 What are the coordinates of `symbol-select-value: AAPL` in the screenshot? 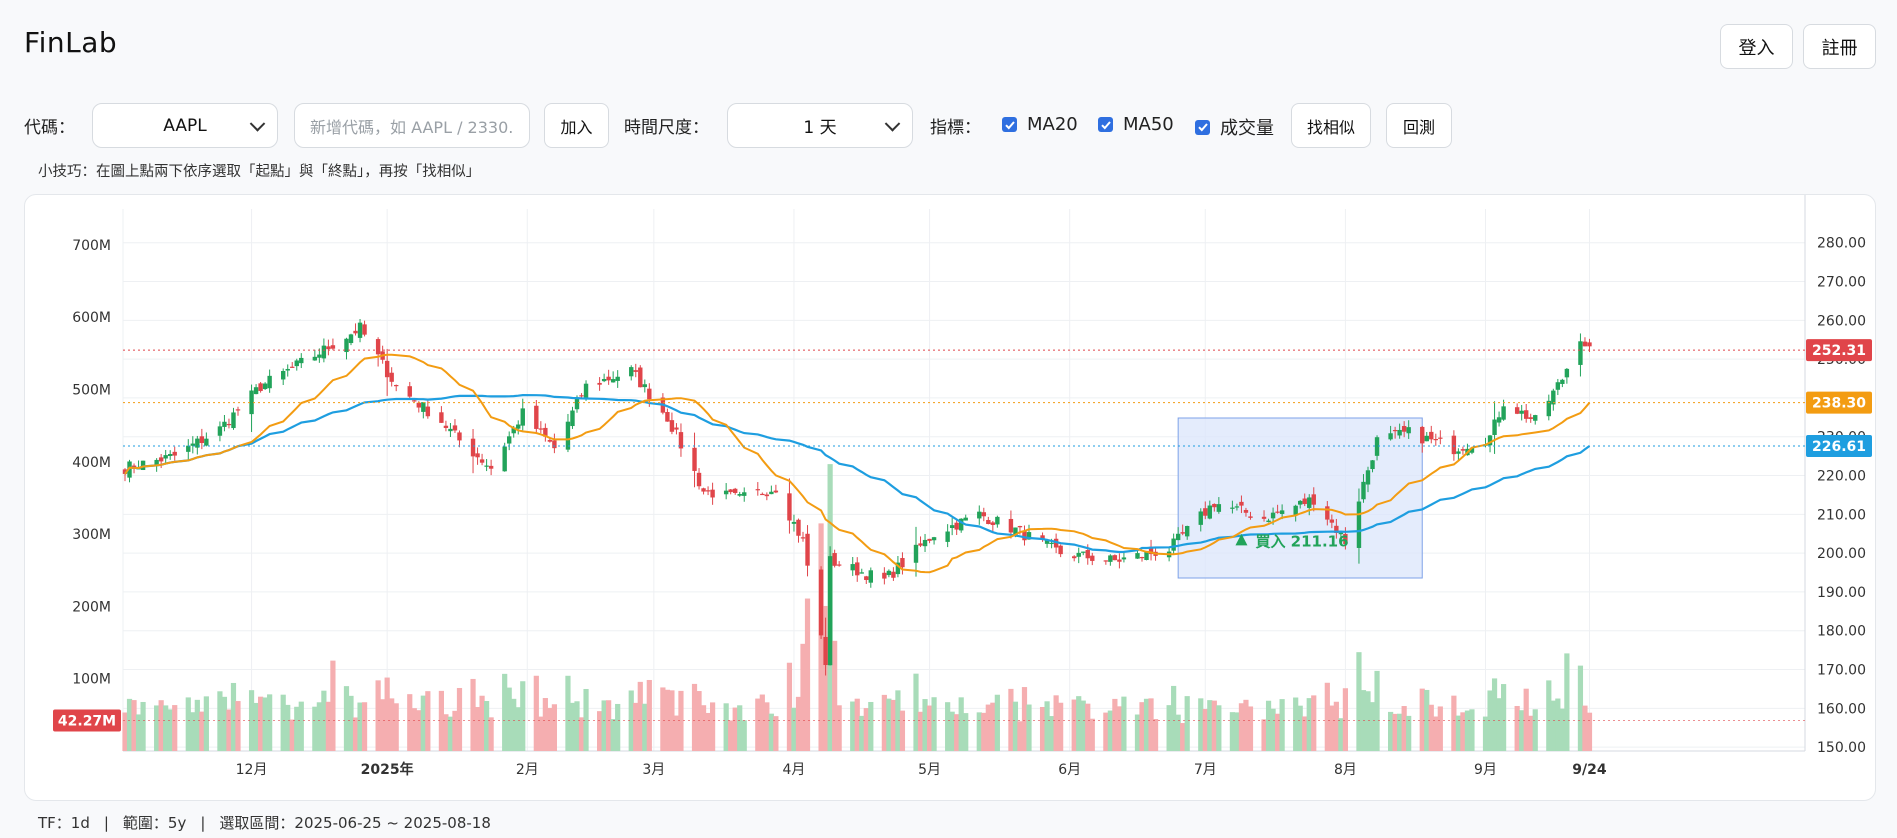 It's located at (185, 125).